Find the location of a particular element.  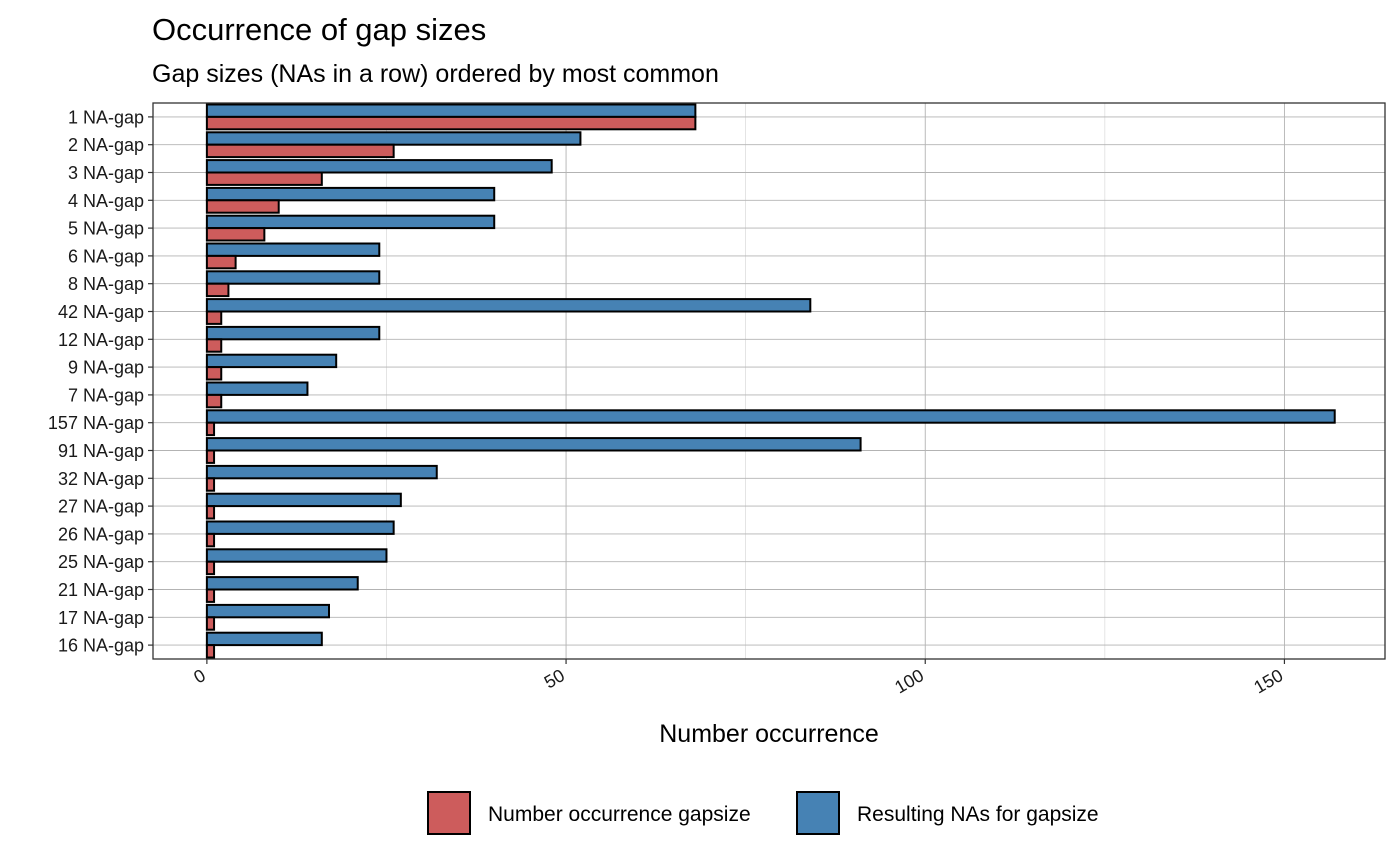

y-tick-label: 16 NA-gap is located at coordinates (101, 646).